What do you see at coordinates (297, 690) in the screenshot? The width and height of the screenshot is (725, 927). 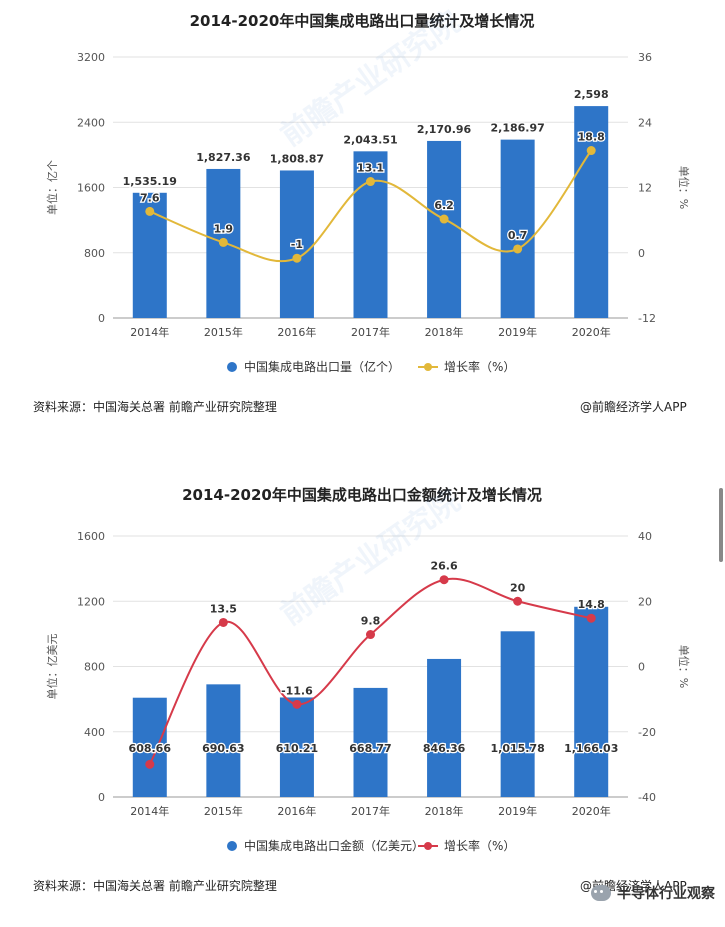 I see `growth-value-label: -11.6` at bounding box center [297, 690].